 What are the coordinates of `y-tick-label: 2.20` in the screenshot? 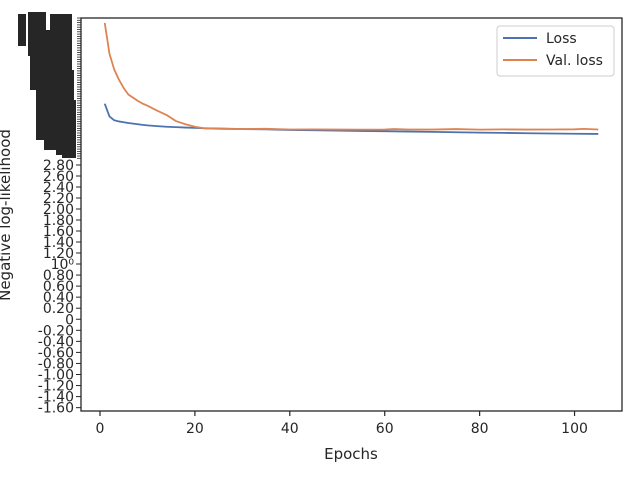 It's located at (58, 199).